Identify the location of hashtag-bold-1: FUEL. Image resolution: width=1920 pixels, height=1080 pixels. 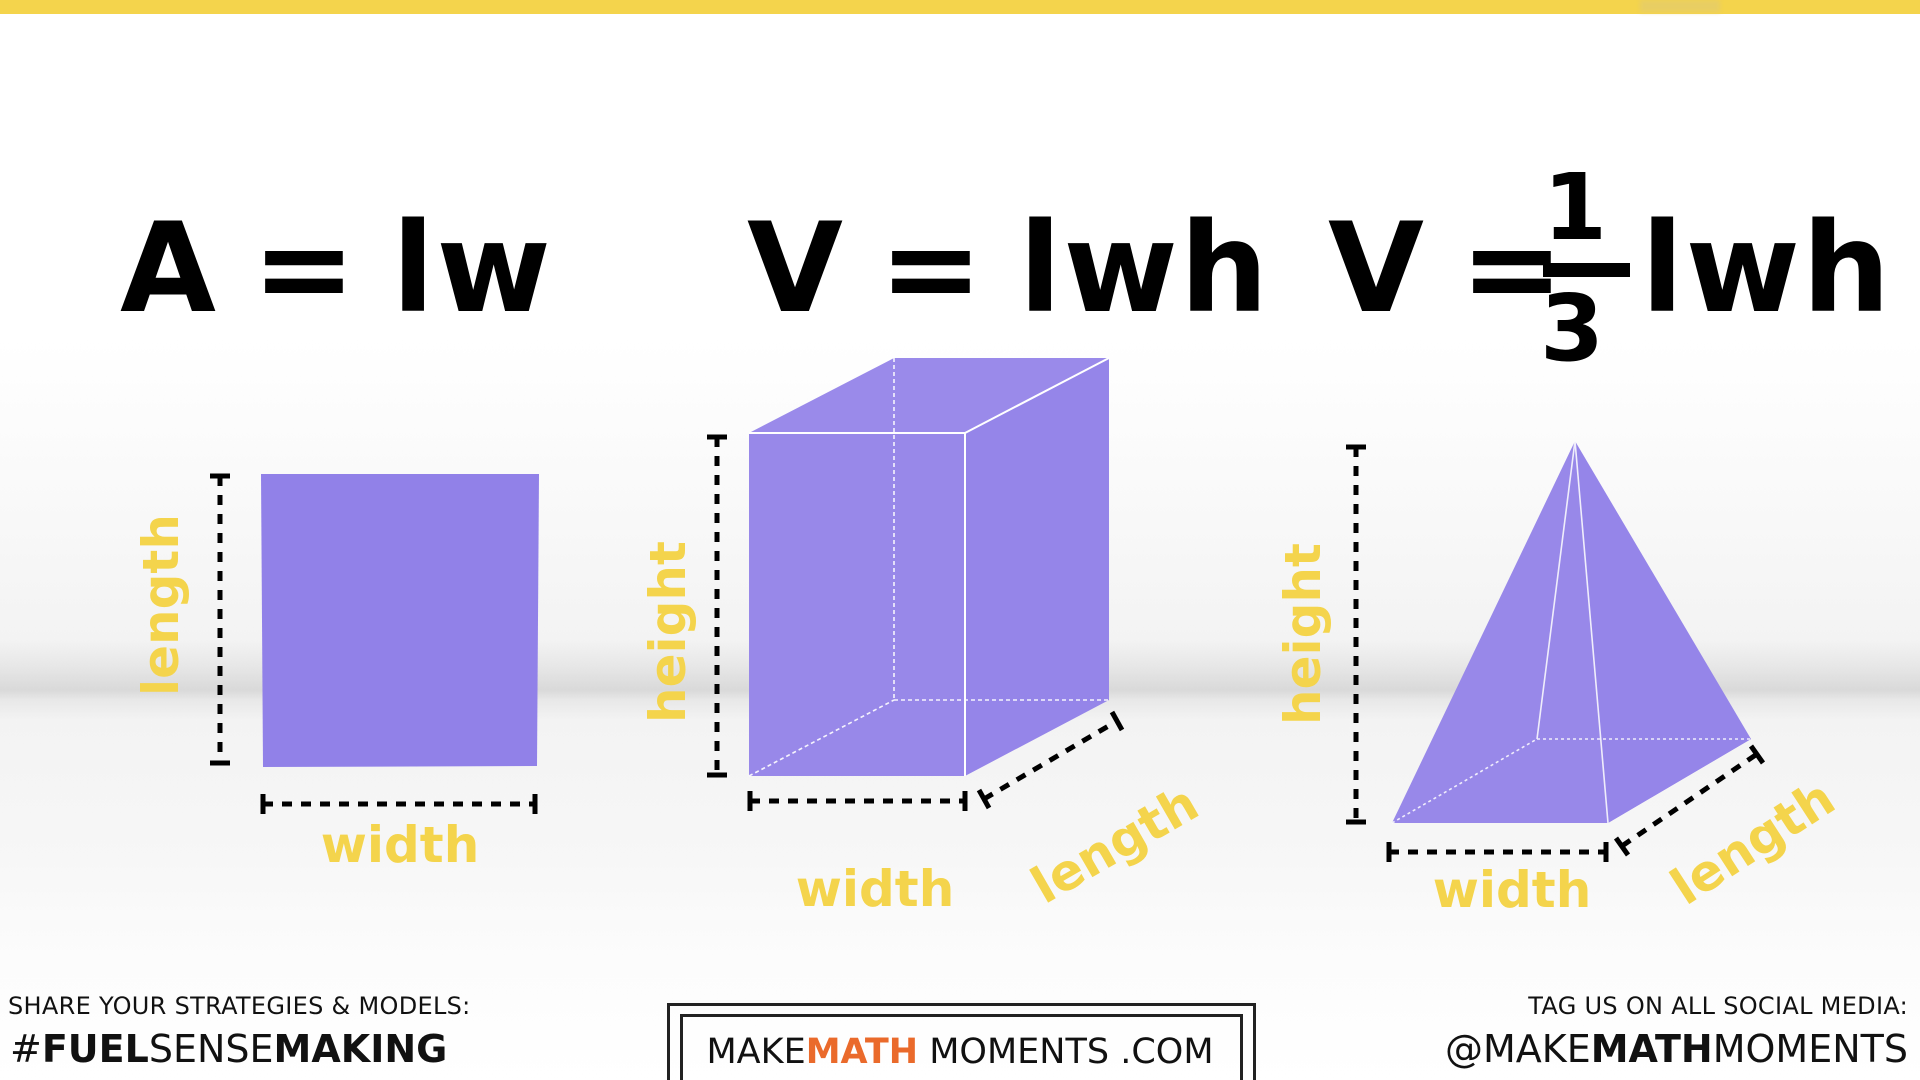
(95, 1049).